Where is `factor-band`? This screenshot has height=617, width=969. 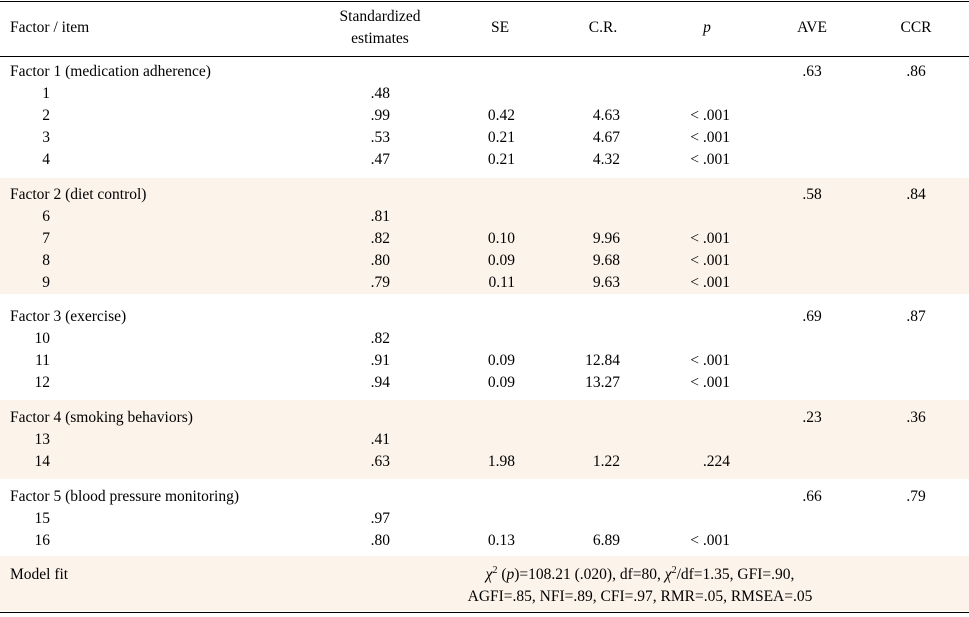 factor-band is located at coordinates (484, 439).